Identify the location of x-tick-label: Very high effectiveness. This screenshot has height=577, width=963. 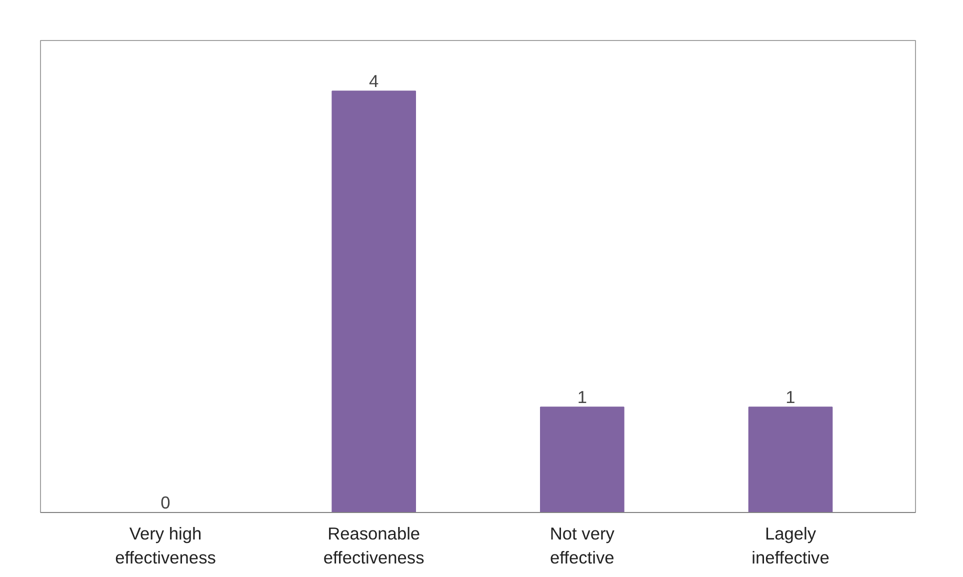
(165, 546).